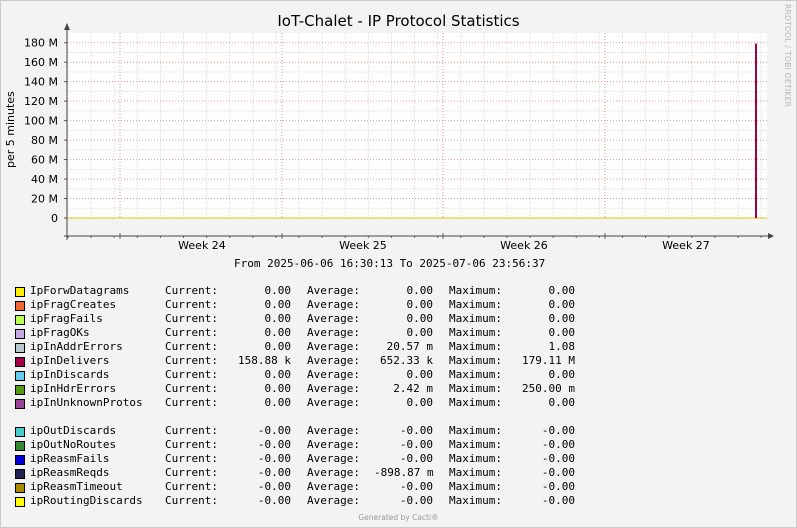 This screenshot has height=528, width=797. Describe the element at coordinates (86, 500) in the screenshot. I see `legend-series-name: ipRoutingDiscards` at that location.